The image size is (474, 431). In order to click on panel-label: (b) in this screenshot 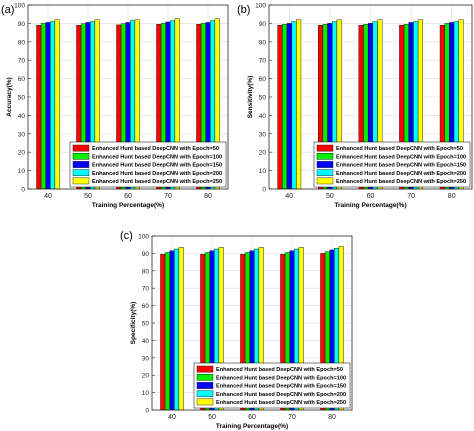, I will do `click(243, 10)`.